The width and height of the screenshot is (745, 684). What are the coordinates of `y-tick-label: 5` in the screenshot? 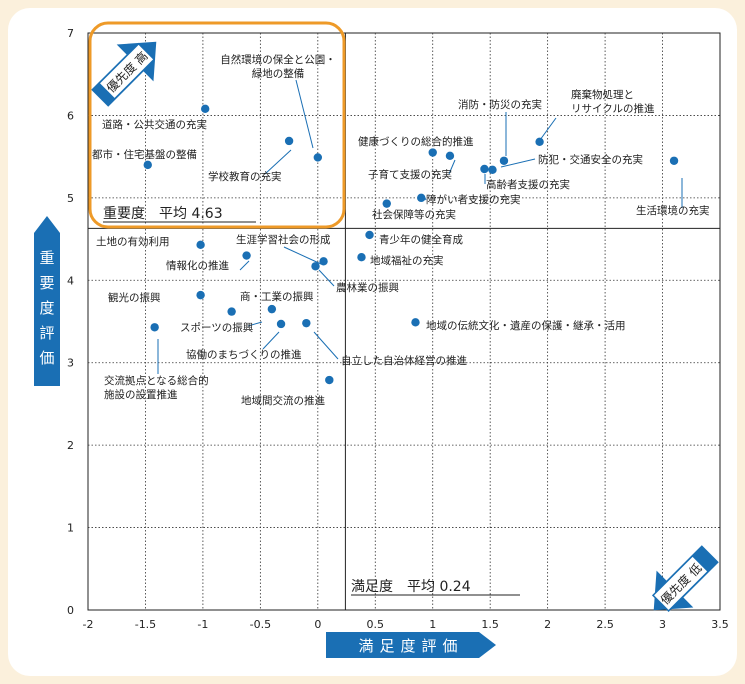 It's located at (70, 198).